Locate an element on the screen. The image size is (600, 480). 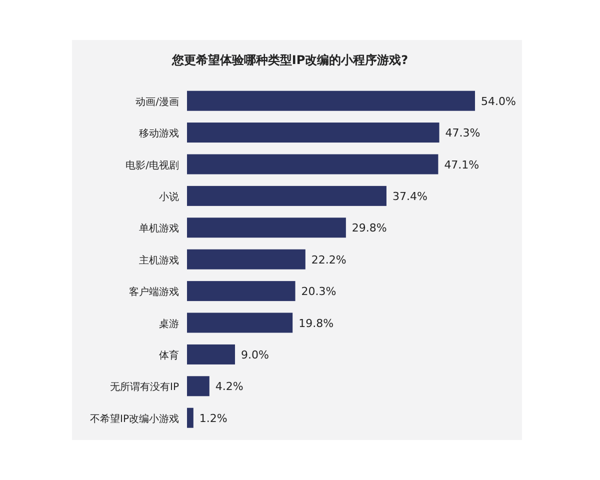
data-label: 47.3% is located at coordinates (462, 133).